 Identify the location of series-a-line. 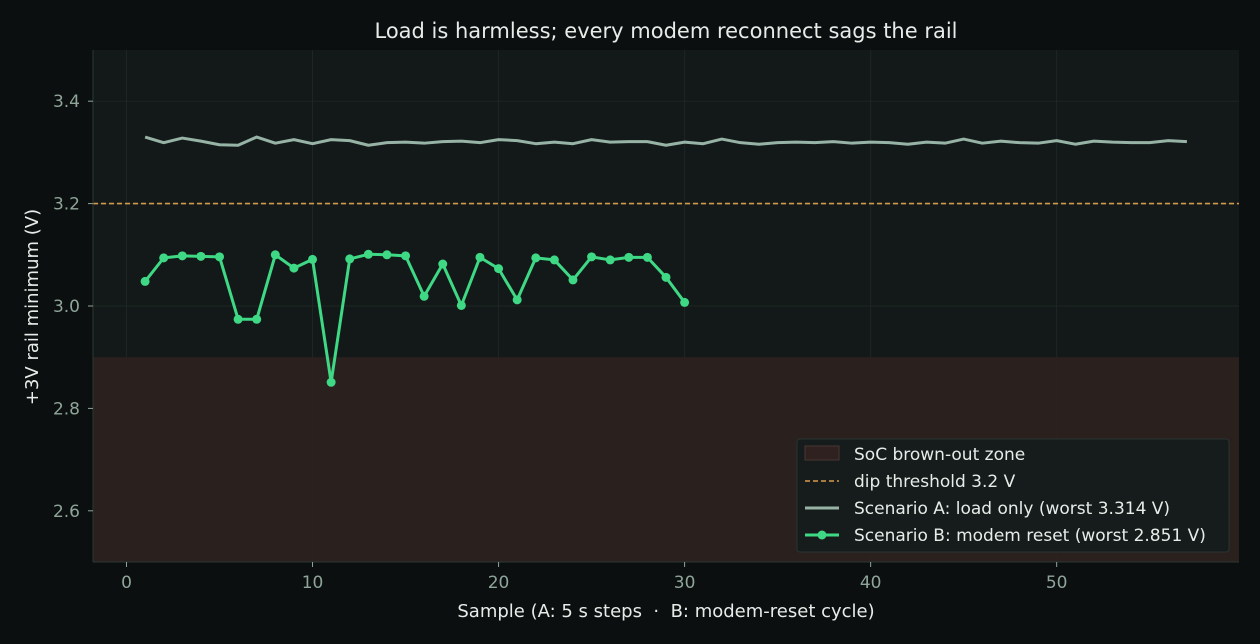
(665, 141).